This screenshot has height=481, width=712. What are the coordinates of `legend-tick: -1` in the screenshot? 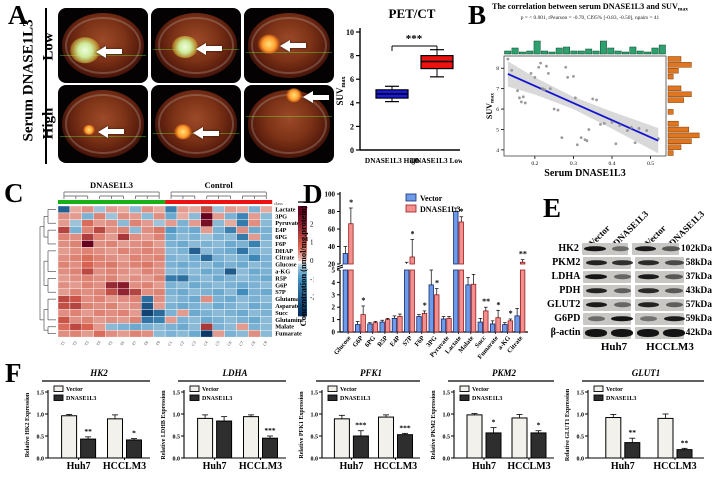 It's located at (312, 279).